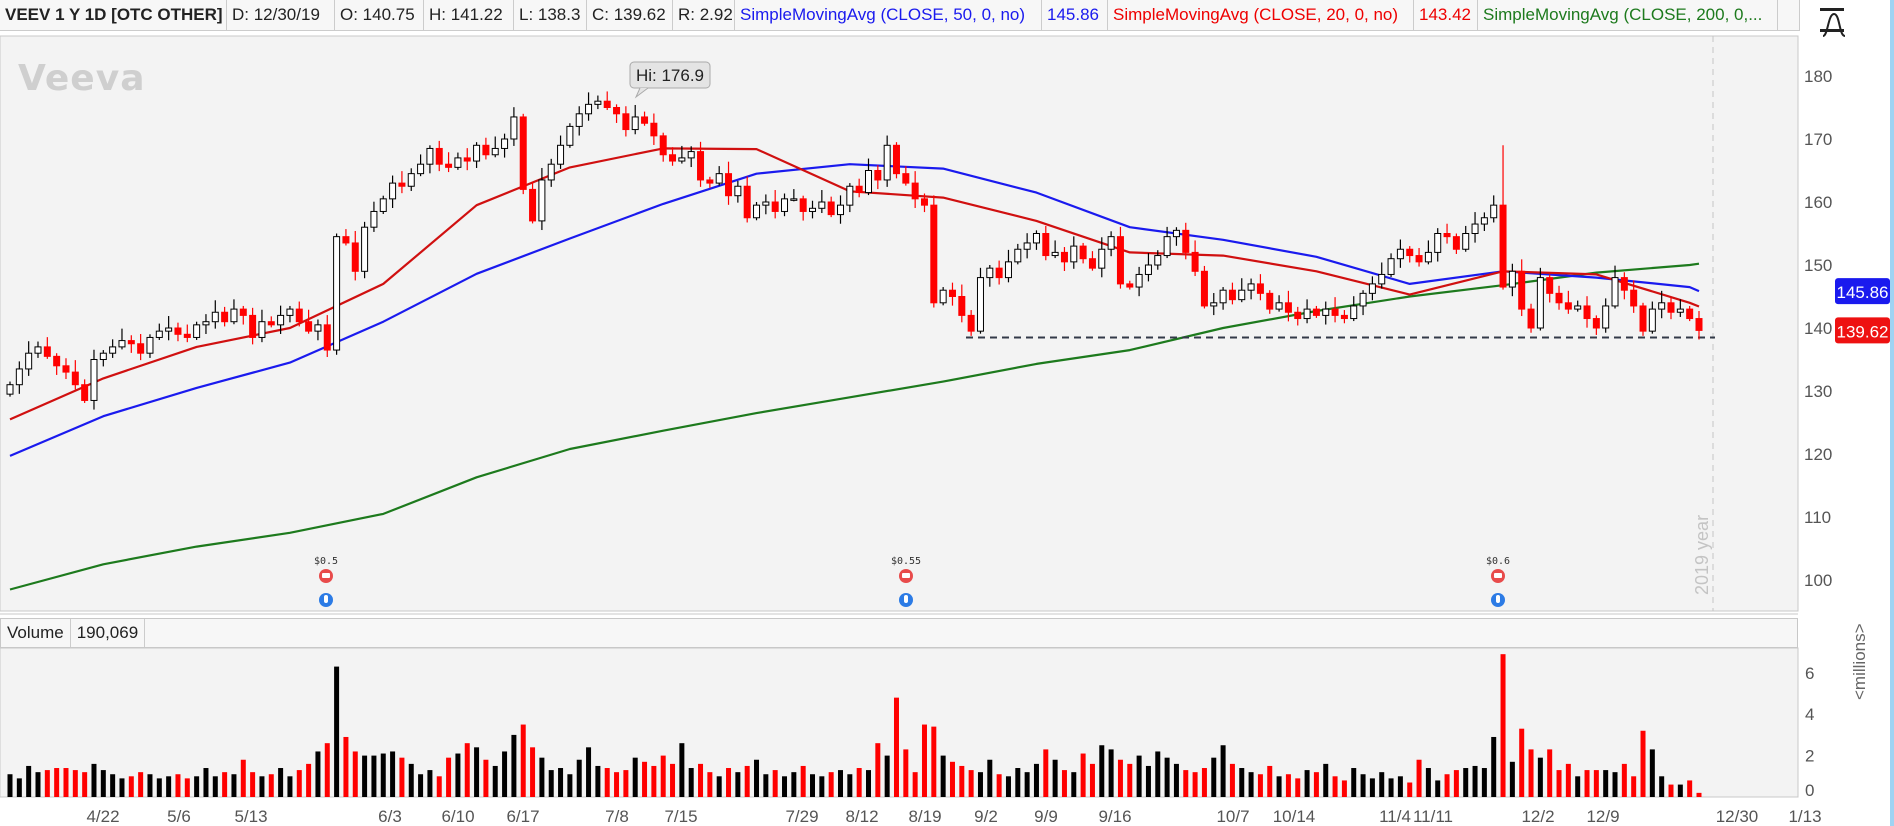 Image resolution: width=1894 pixels, height=826 pixels. What do you see at coordinates (986, 816) in the screenshot?
I see `date-tick-label: 9/2` at bounding box center [986, 816].